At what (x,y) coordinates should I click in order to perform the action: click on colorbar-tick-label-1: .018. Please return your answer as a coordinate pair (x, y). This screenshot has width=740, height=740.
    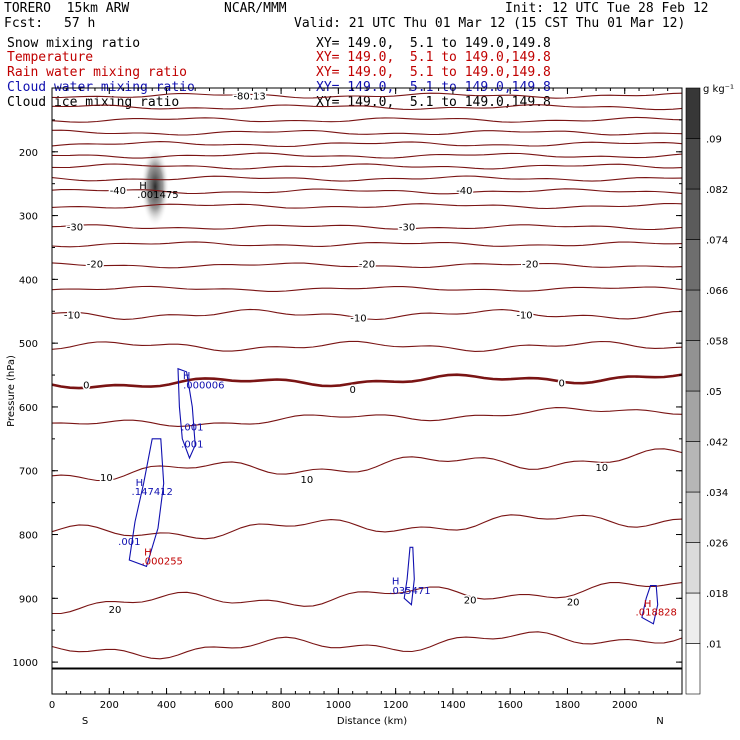
    Looking at the image, I should click on (717, 594).